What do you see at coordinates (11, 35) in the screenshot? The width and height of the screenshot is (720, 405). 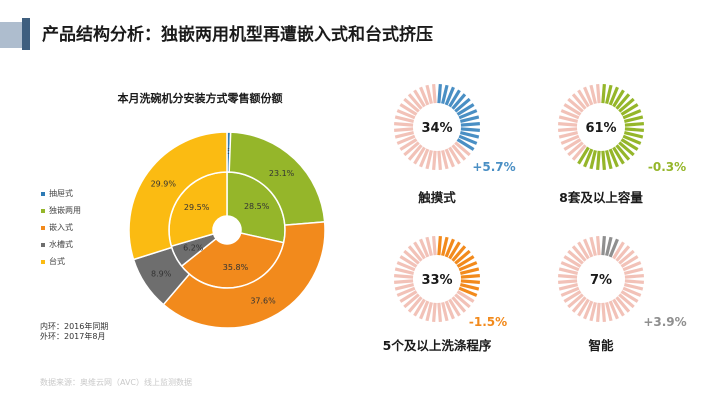 I see `header-accent-bar-light` at bounding box center [11, 35].